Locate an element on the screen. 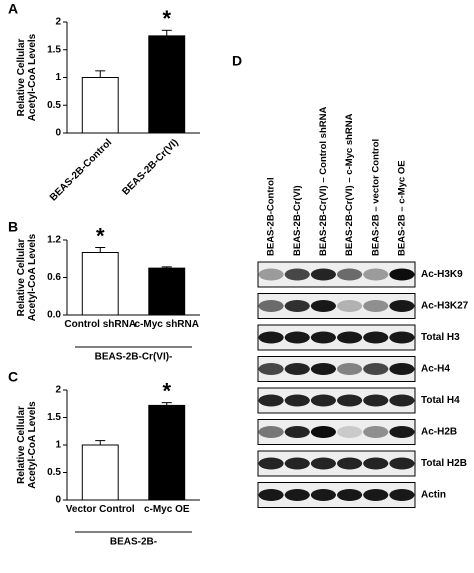  x-tick-label-text: c-Myc shRNA is located at coordinates (166, 324).